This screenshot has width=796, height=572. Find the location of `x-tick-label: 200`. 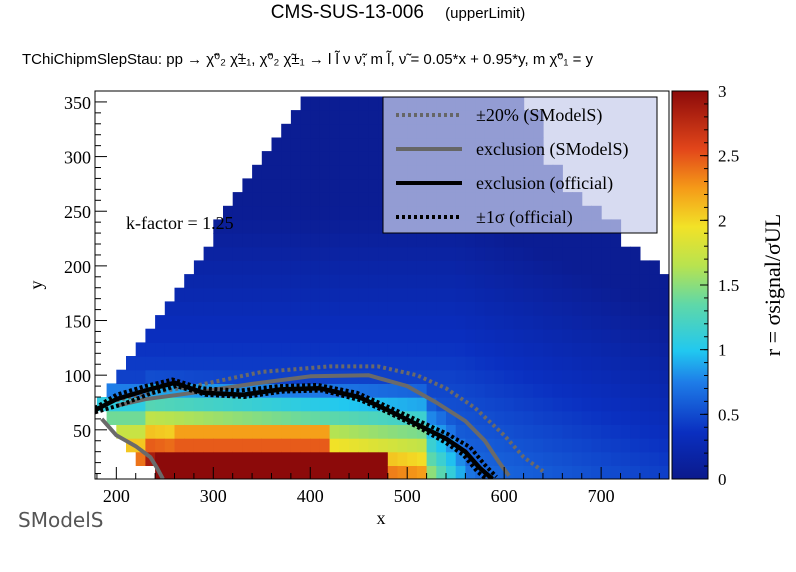

x-tick-label: 200 is located at coordinates (116, 496).